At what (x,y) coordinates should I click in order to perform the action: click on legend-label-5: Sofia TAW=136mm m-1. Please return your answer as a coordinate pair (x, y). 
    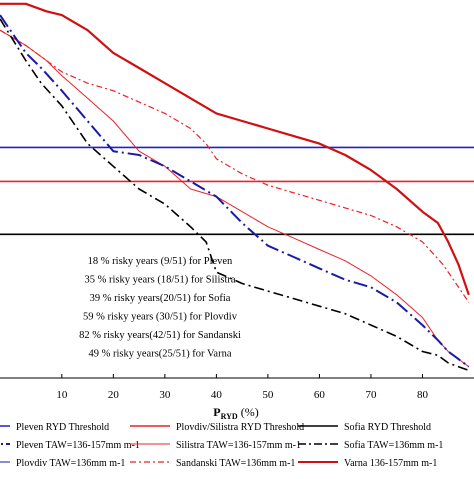
    Looking at the image, I should click on (393, 445).